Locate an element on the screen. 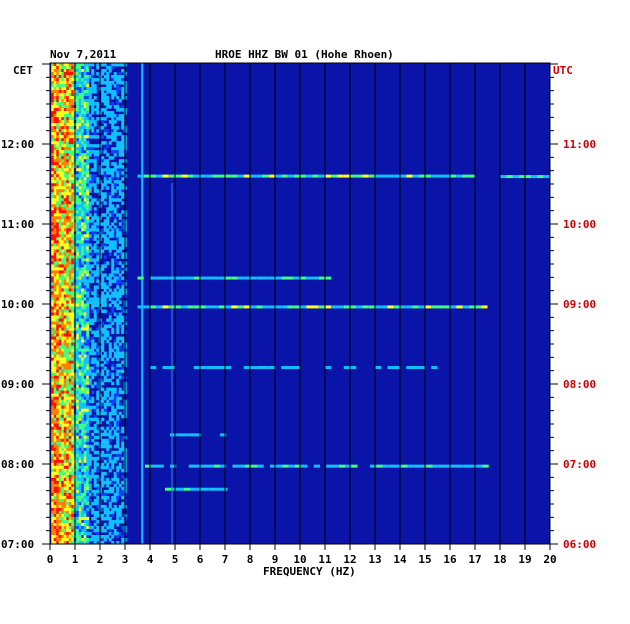 This screenshot has height=624, width=630. x-tick-label: 15 is located at coordinates (424, 559).